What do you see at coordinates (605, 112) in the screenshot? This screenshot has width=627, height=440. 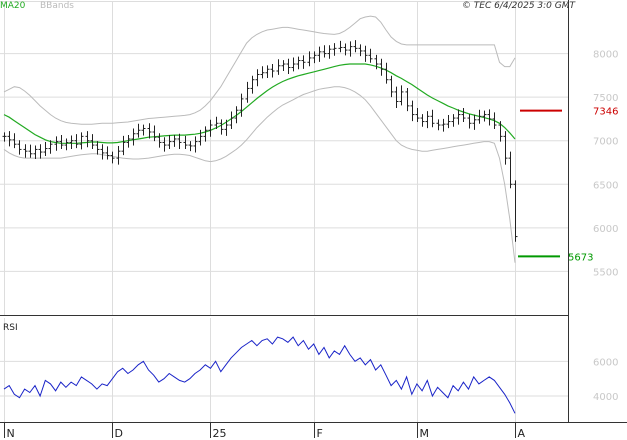 I see `resistance-level-label: 7346` at bounding box center [605, 112].